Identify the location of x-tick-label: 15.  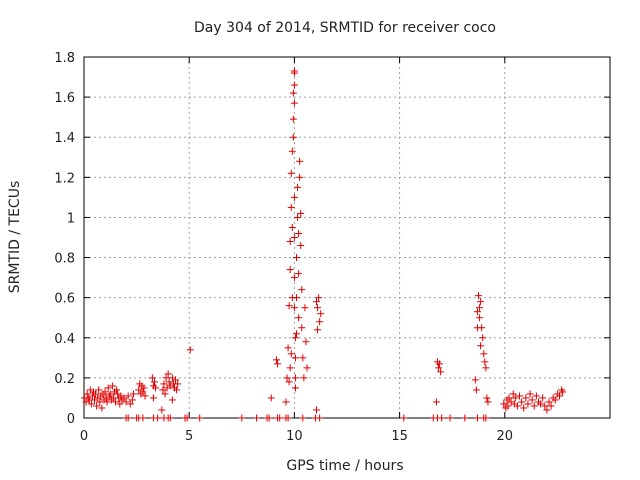
(399, 436).